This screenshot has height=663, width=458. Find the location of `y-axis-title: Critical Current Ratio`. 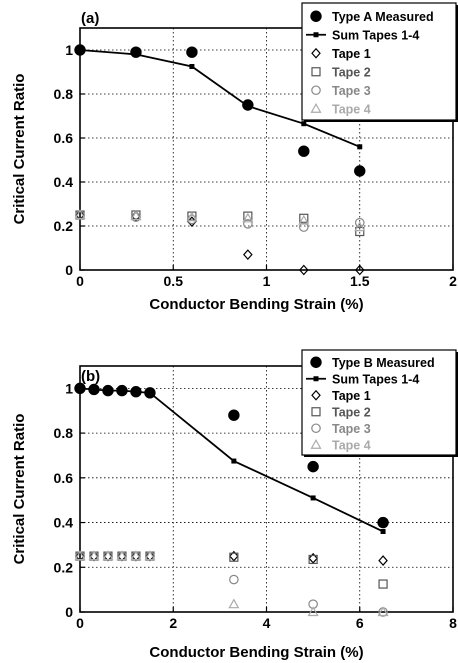

y-axis-title: Critical Current Ratio is located at coordinates (19, 489).